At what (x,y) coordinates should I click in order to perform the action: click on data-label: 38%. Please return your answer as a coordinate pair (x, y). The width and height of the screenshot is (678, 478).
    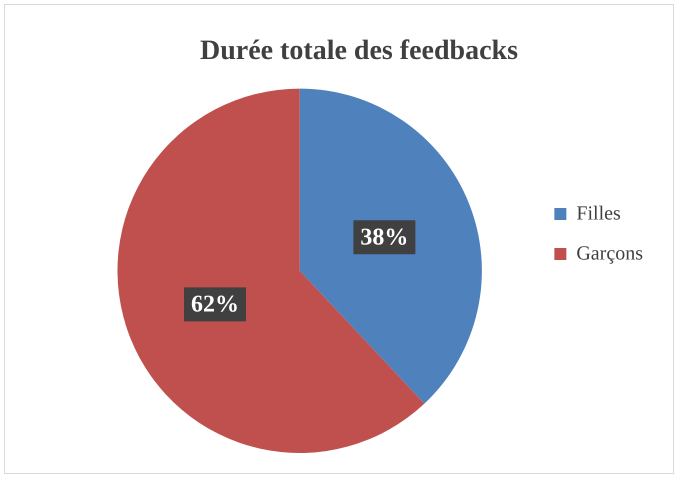
    Looking at the image, I should click on (384, 237).